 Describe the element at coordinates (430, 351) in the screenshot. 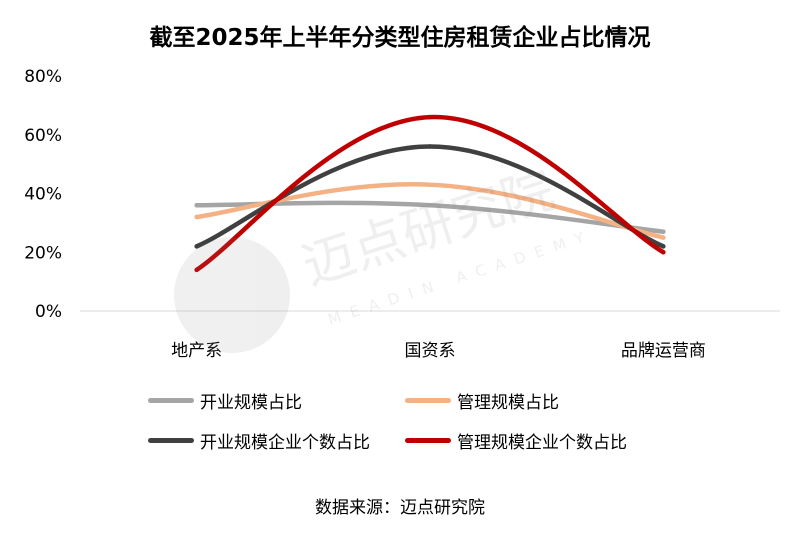

I see `x-tick-label: 国资系` at that location.